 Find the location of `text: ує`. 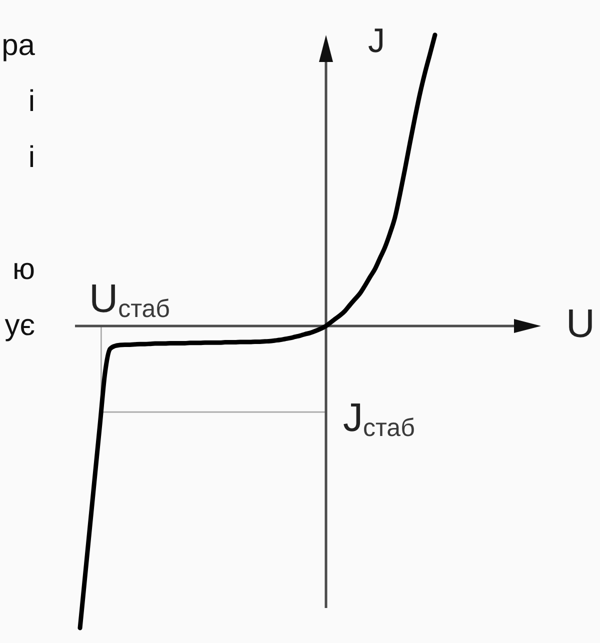

text: ує is located at coordinates (19, 325).